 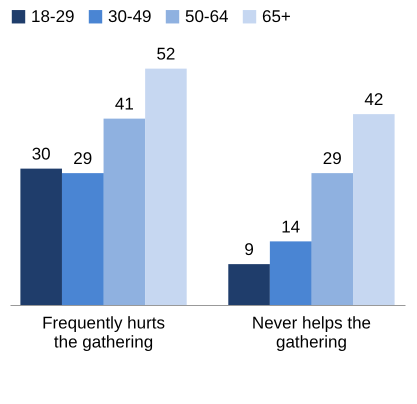 What do you see at coordinates (290, 226) in the screenshot?
I see `data-label: 14` at bounding box center [290, 226].